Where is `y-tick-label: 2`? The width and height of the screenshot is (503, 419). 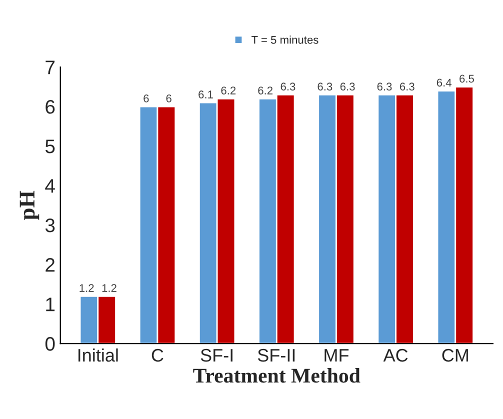 y-tick-label: 2 is located at coordinates (50, 265).